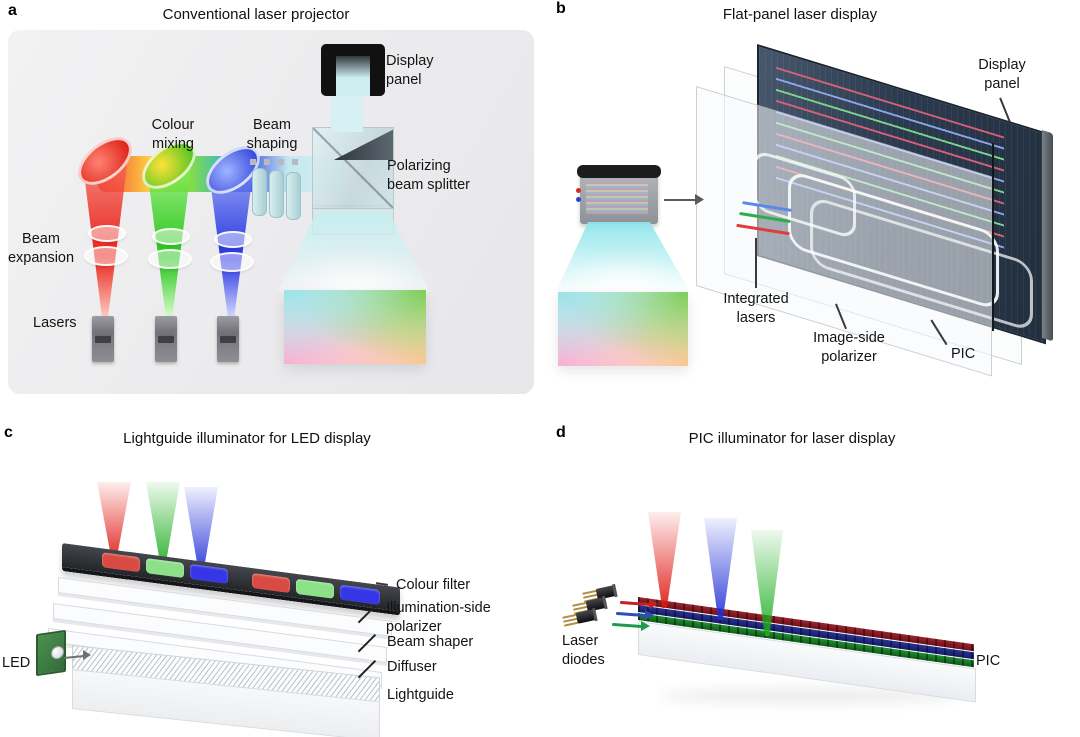  What do you see at coordinates (1002, 75) in the screenshot?
I see `label-display-panel-b: Display panel` at bounding box center [1002, 75].